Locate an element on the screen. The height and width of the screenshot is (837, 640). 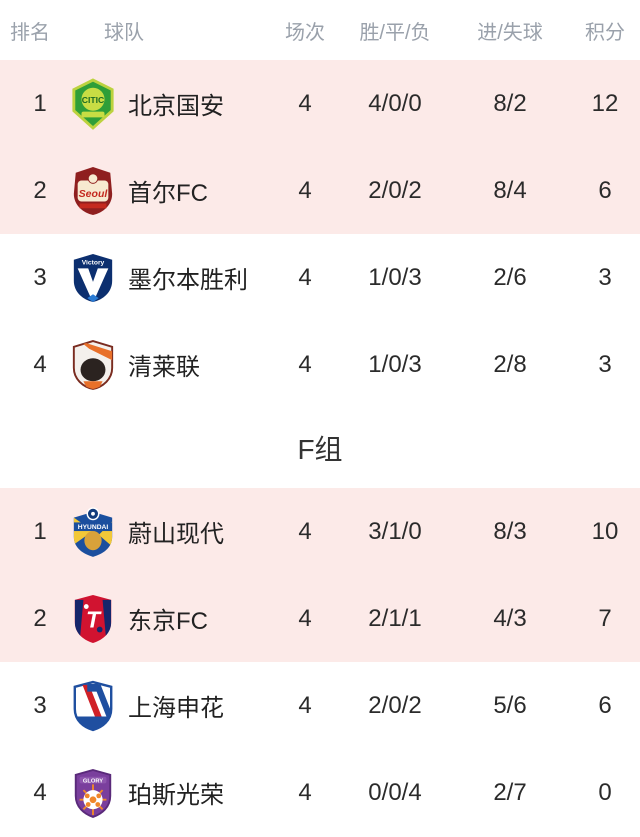
table-row: 2 Seoul 首尔FC 4 2/0/2 8/4 6 is located at coordinates (320, 190).